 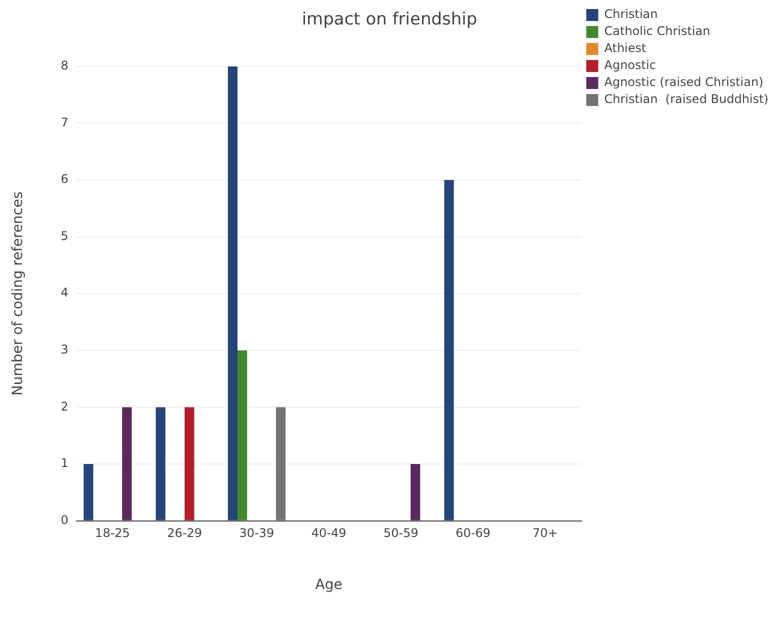 I want to click on y-tick-label: 6, so click(x=64, y=179).